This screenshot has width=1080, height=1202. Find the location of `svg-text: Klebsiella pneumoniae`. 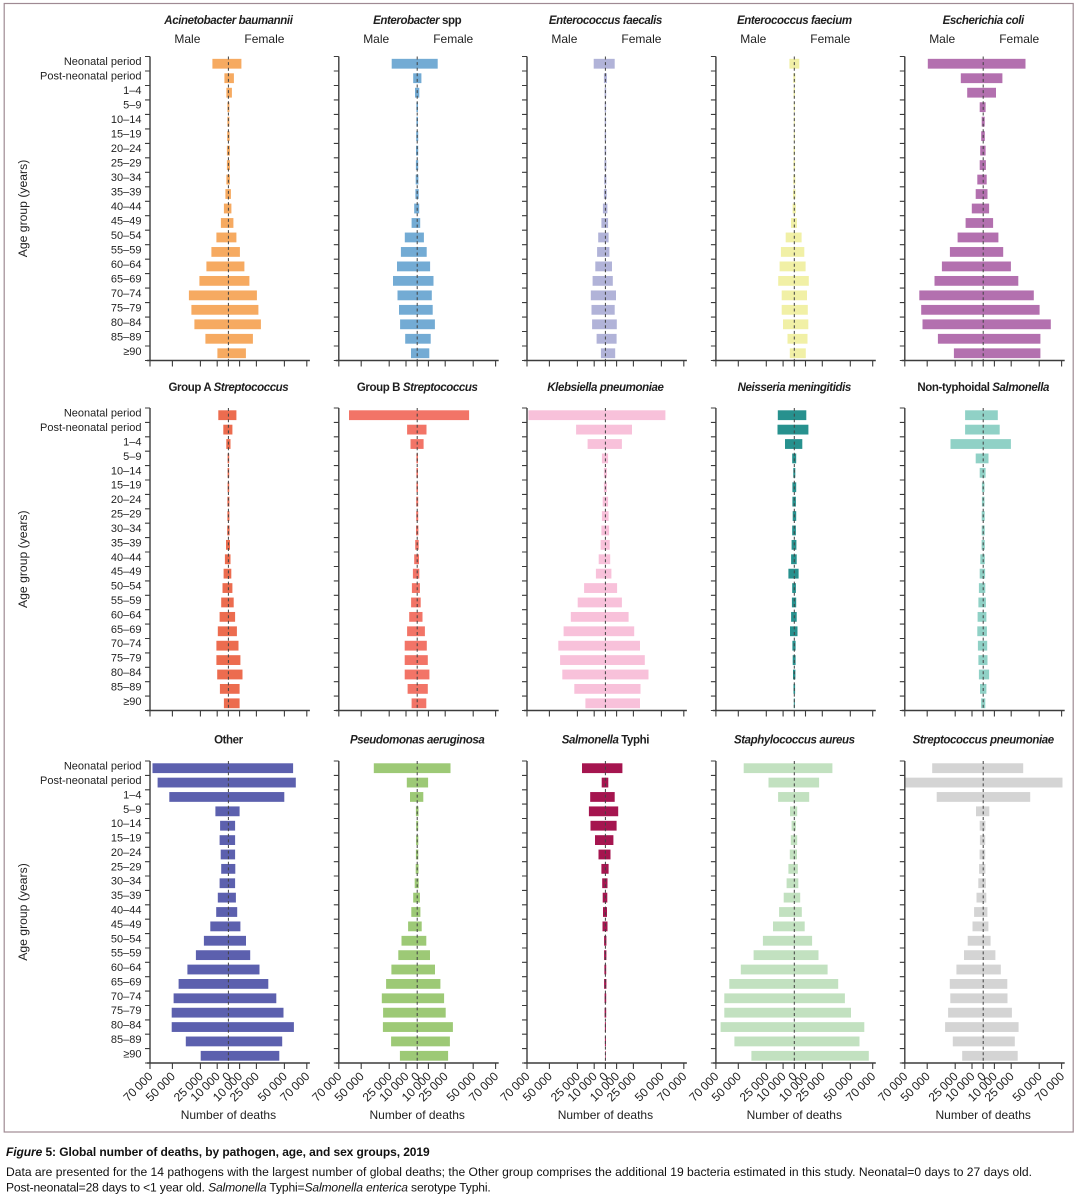

svg-text: Klebsiella pneumoniae is located at coordinates (605, 388).